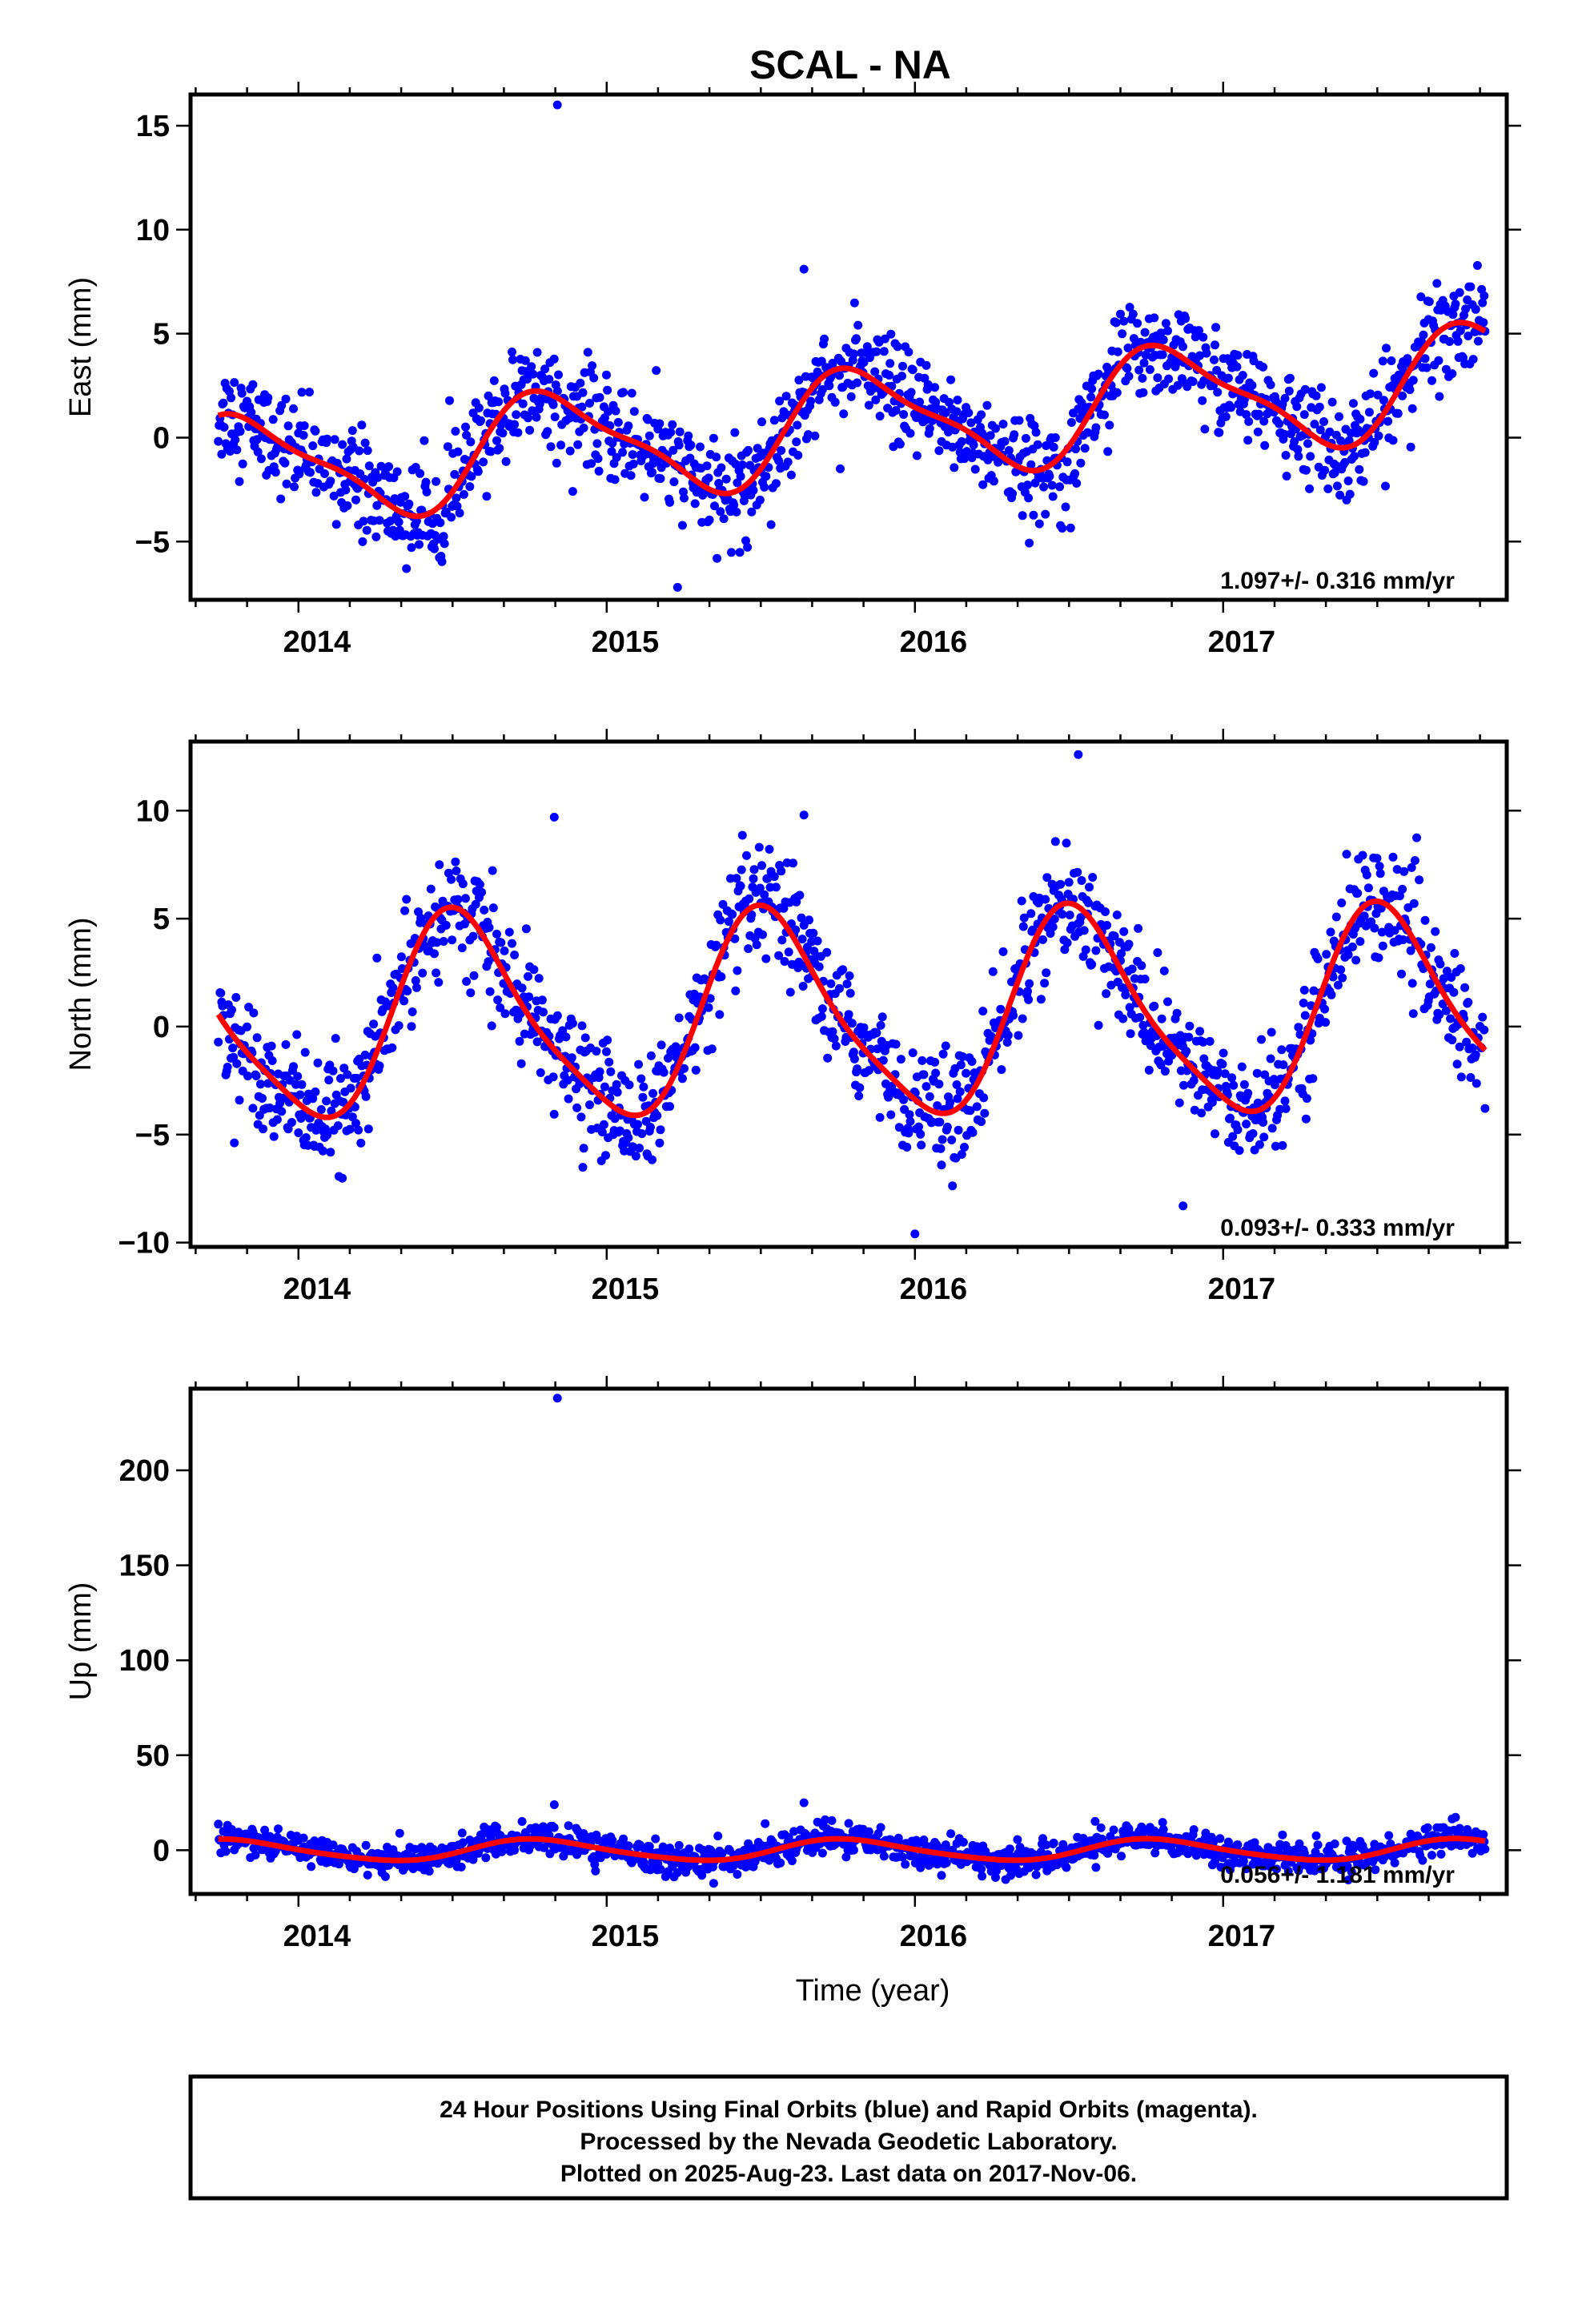 This screenshot has width=1582, height=2324. Describe the element at coordinates (873, 1991) in the screenshot. I see `x-axis-label: Time (year)` at that location.